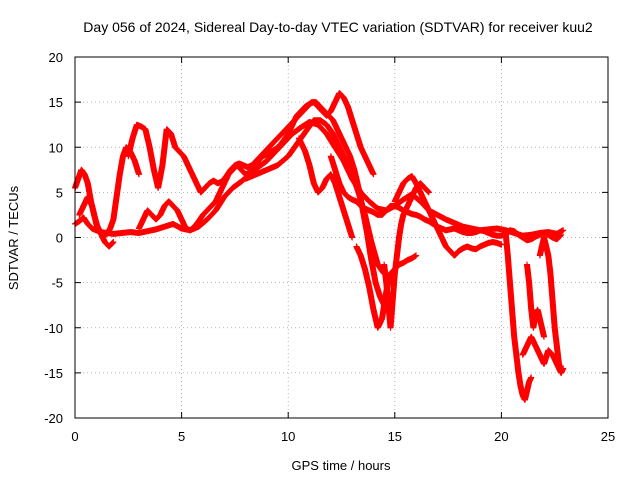 The height and width of the screenshot is (480, 640). What do you see at coordinates (288, 436) in the screenshot?
I see `x-tick-label: 10` at bounding box center [288, 436].